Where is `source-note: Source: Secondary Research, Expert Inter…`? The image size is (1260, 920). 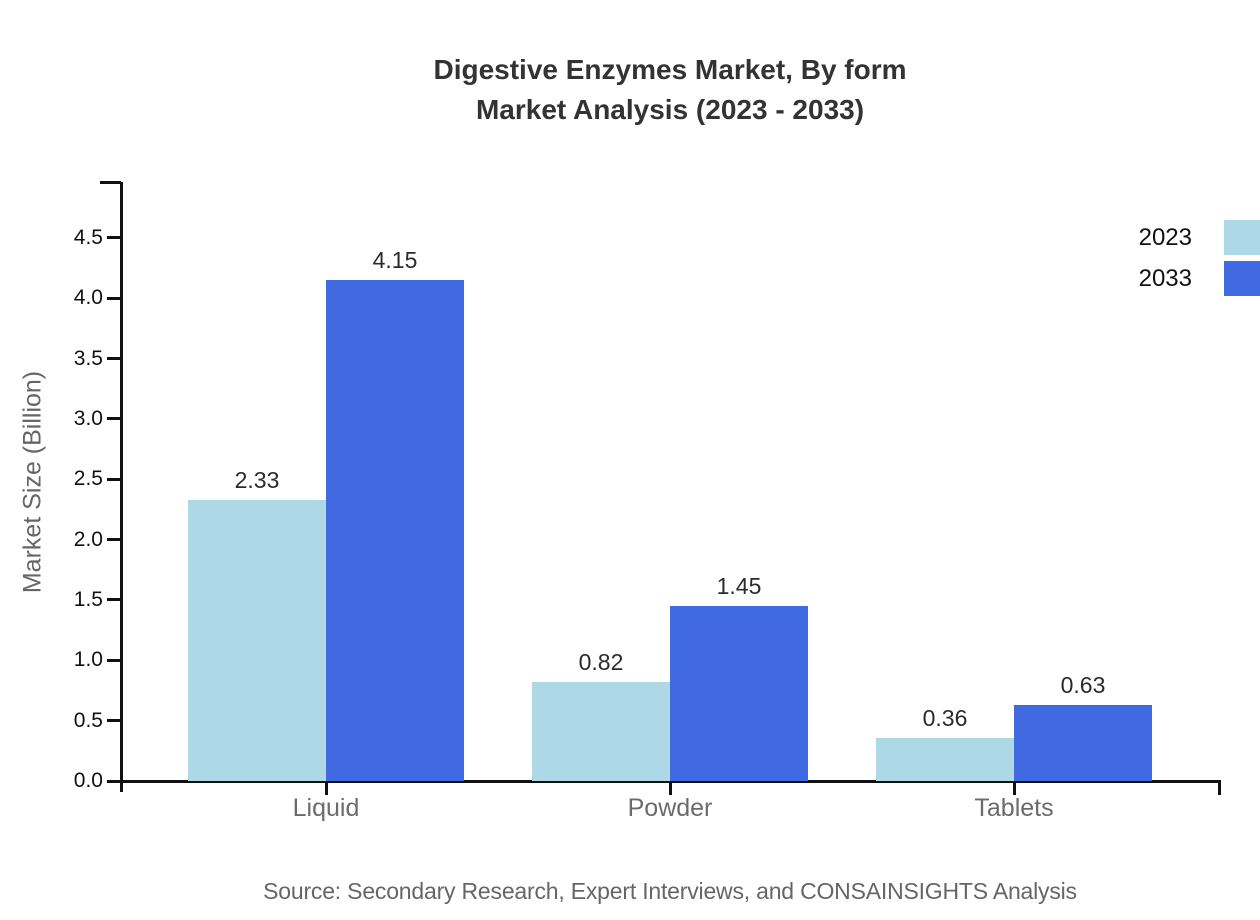
source-note: Source: Secondary Research, Expert Inter… is located at coordinates (670, 891).